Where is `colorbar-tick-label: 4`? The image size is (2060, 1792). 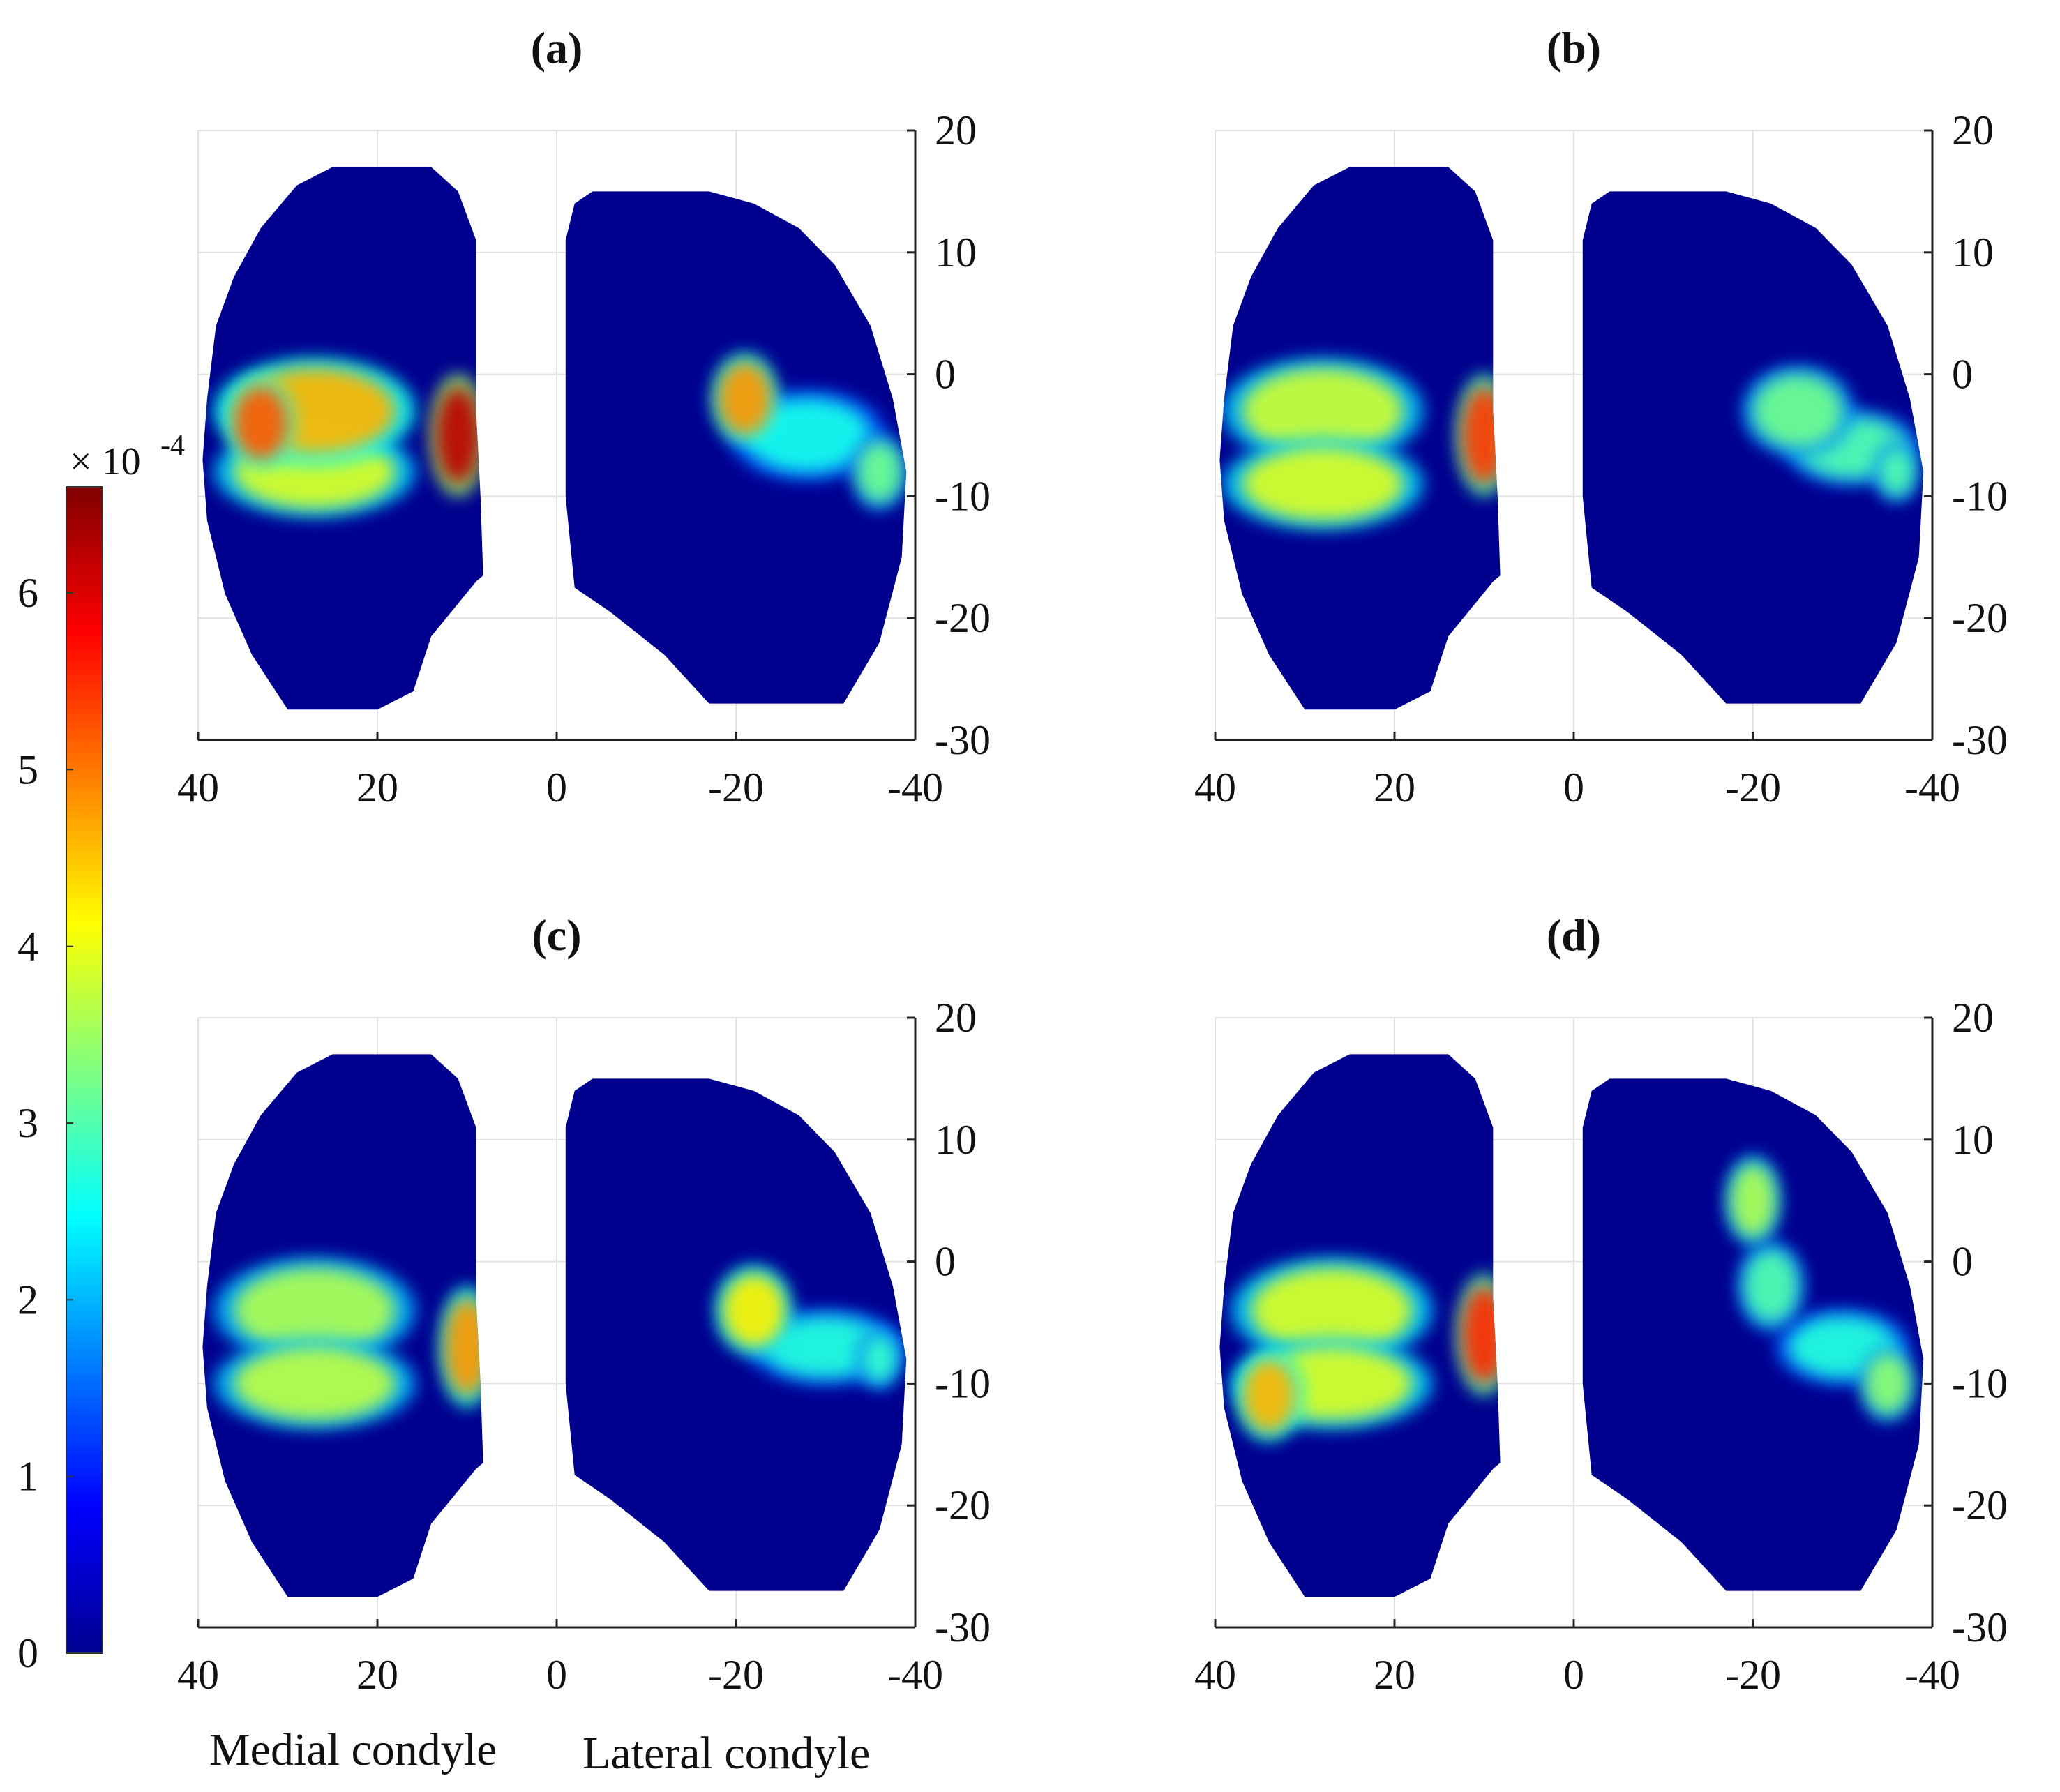
colorbar-tick-label: 4 is located at coordinates (28, 947).